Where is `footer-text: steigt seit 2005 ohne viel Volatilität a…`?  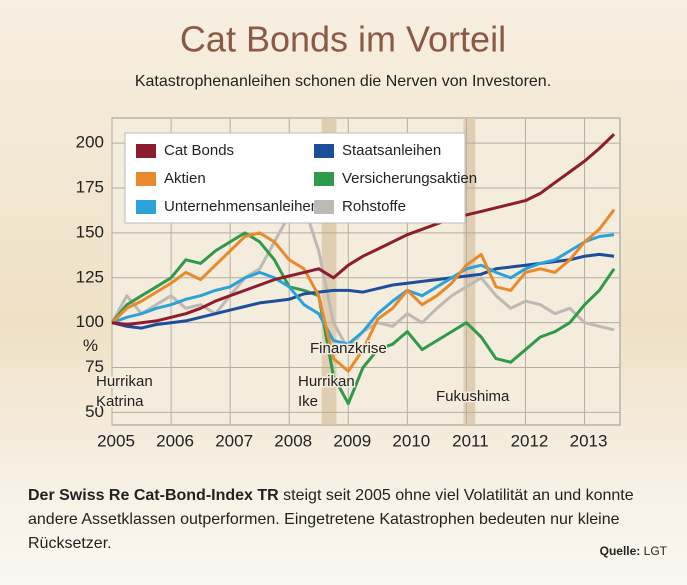
footer-text: steigt seit 2005 ohne viel Volatilität a… is located at coordinates (331, 519).